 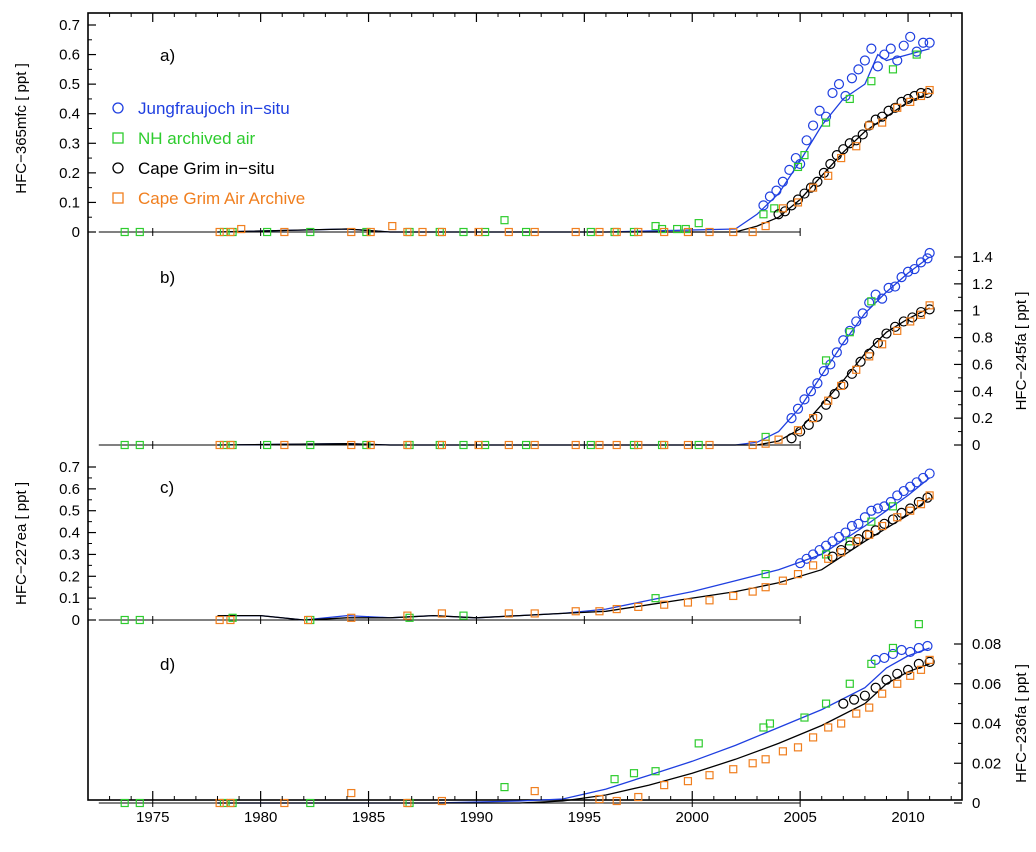 I want to click on legend-entry: NH archived air, so click(x=183, y=138).